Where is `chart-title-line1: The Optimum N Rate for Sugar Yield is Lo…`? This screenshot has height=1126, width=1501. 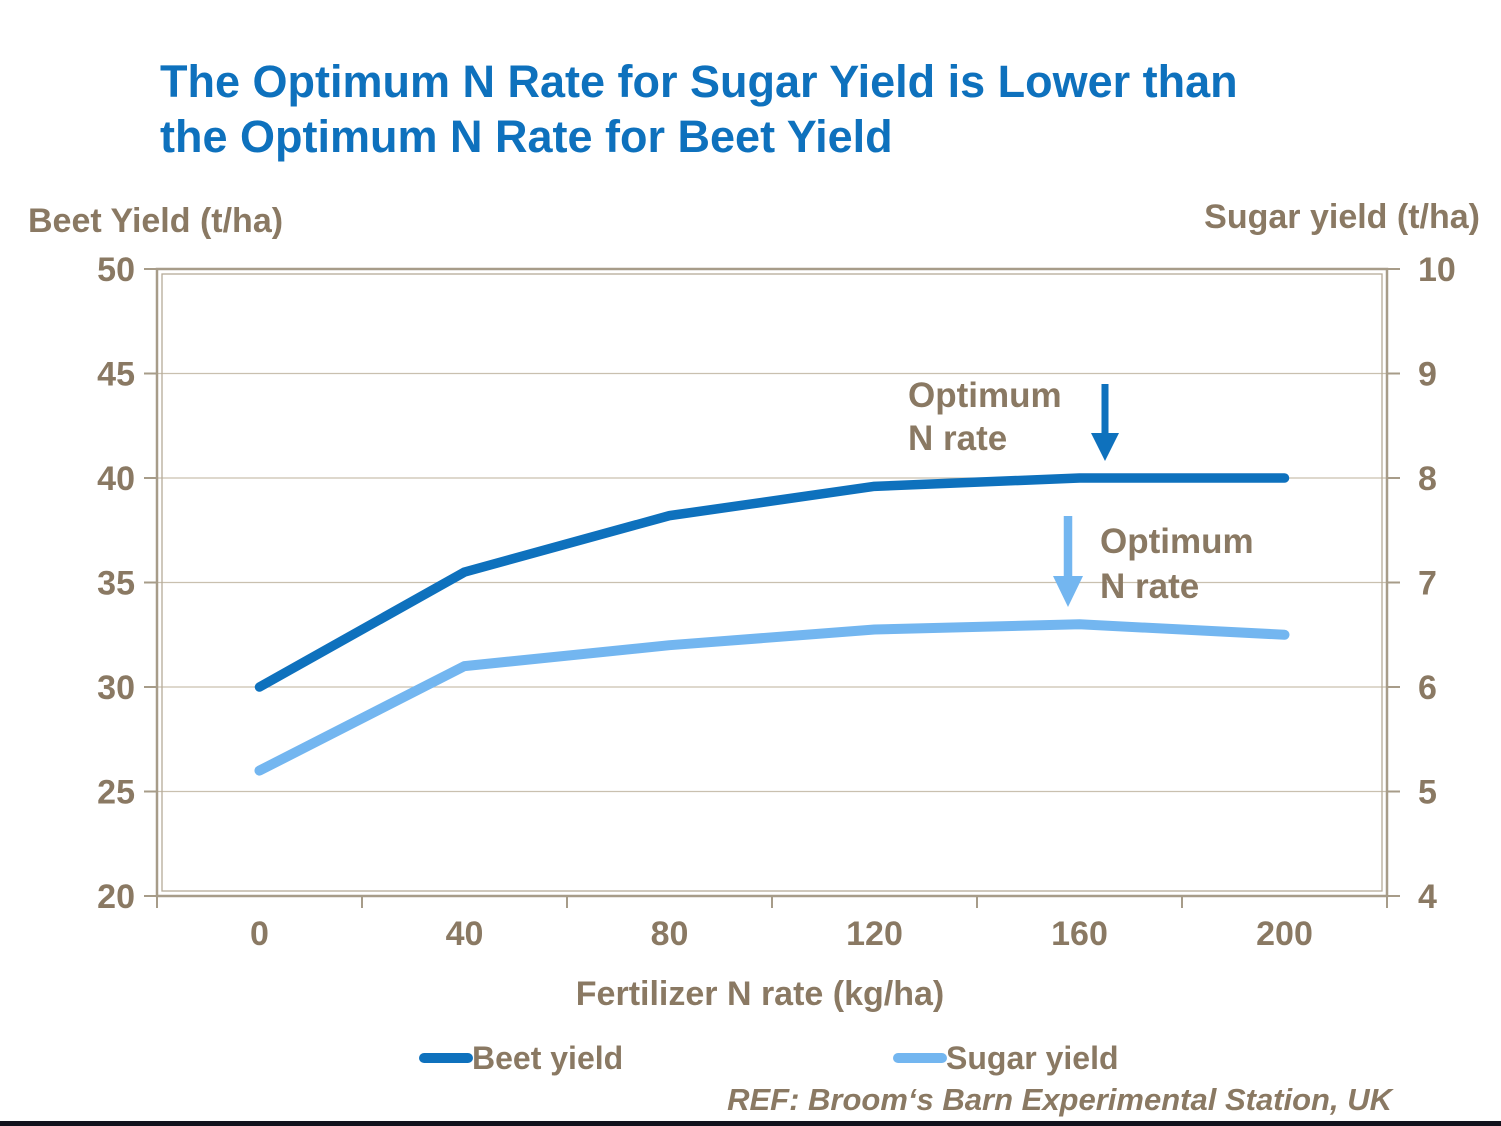 chart-title-line1: The Optimum N Rate for Sugar Yield is Lo… is located at coordinates (699, 81).